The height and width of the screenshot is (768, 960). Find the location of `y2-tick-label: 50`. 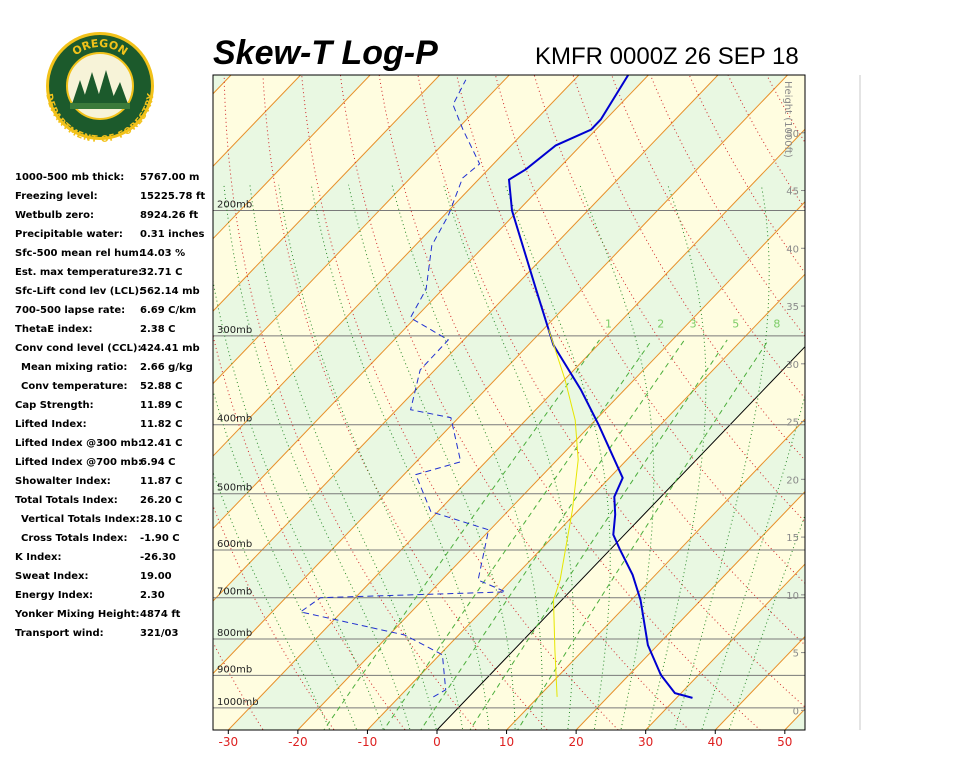

y2-tick-label: 50 is located at coordinates (792, 134).